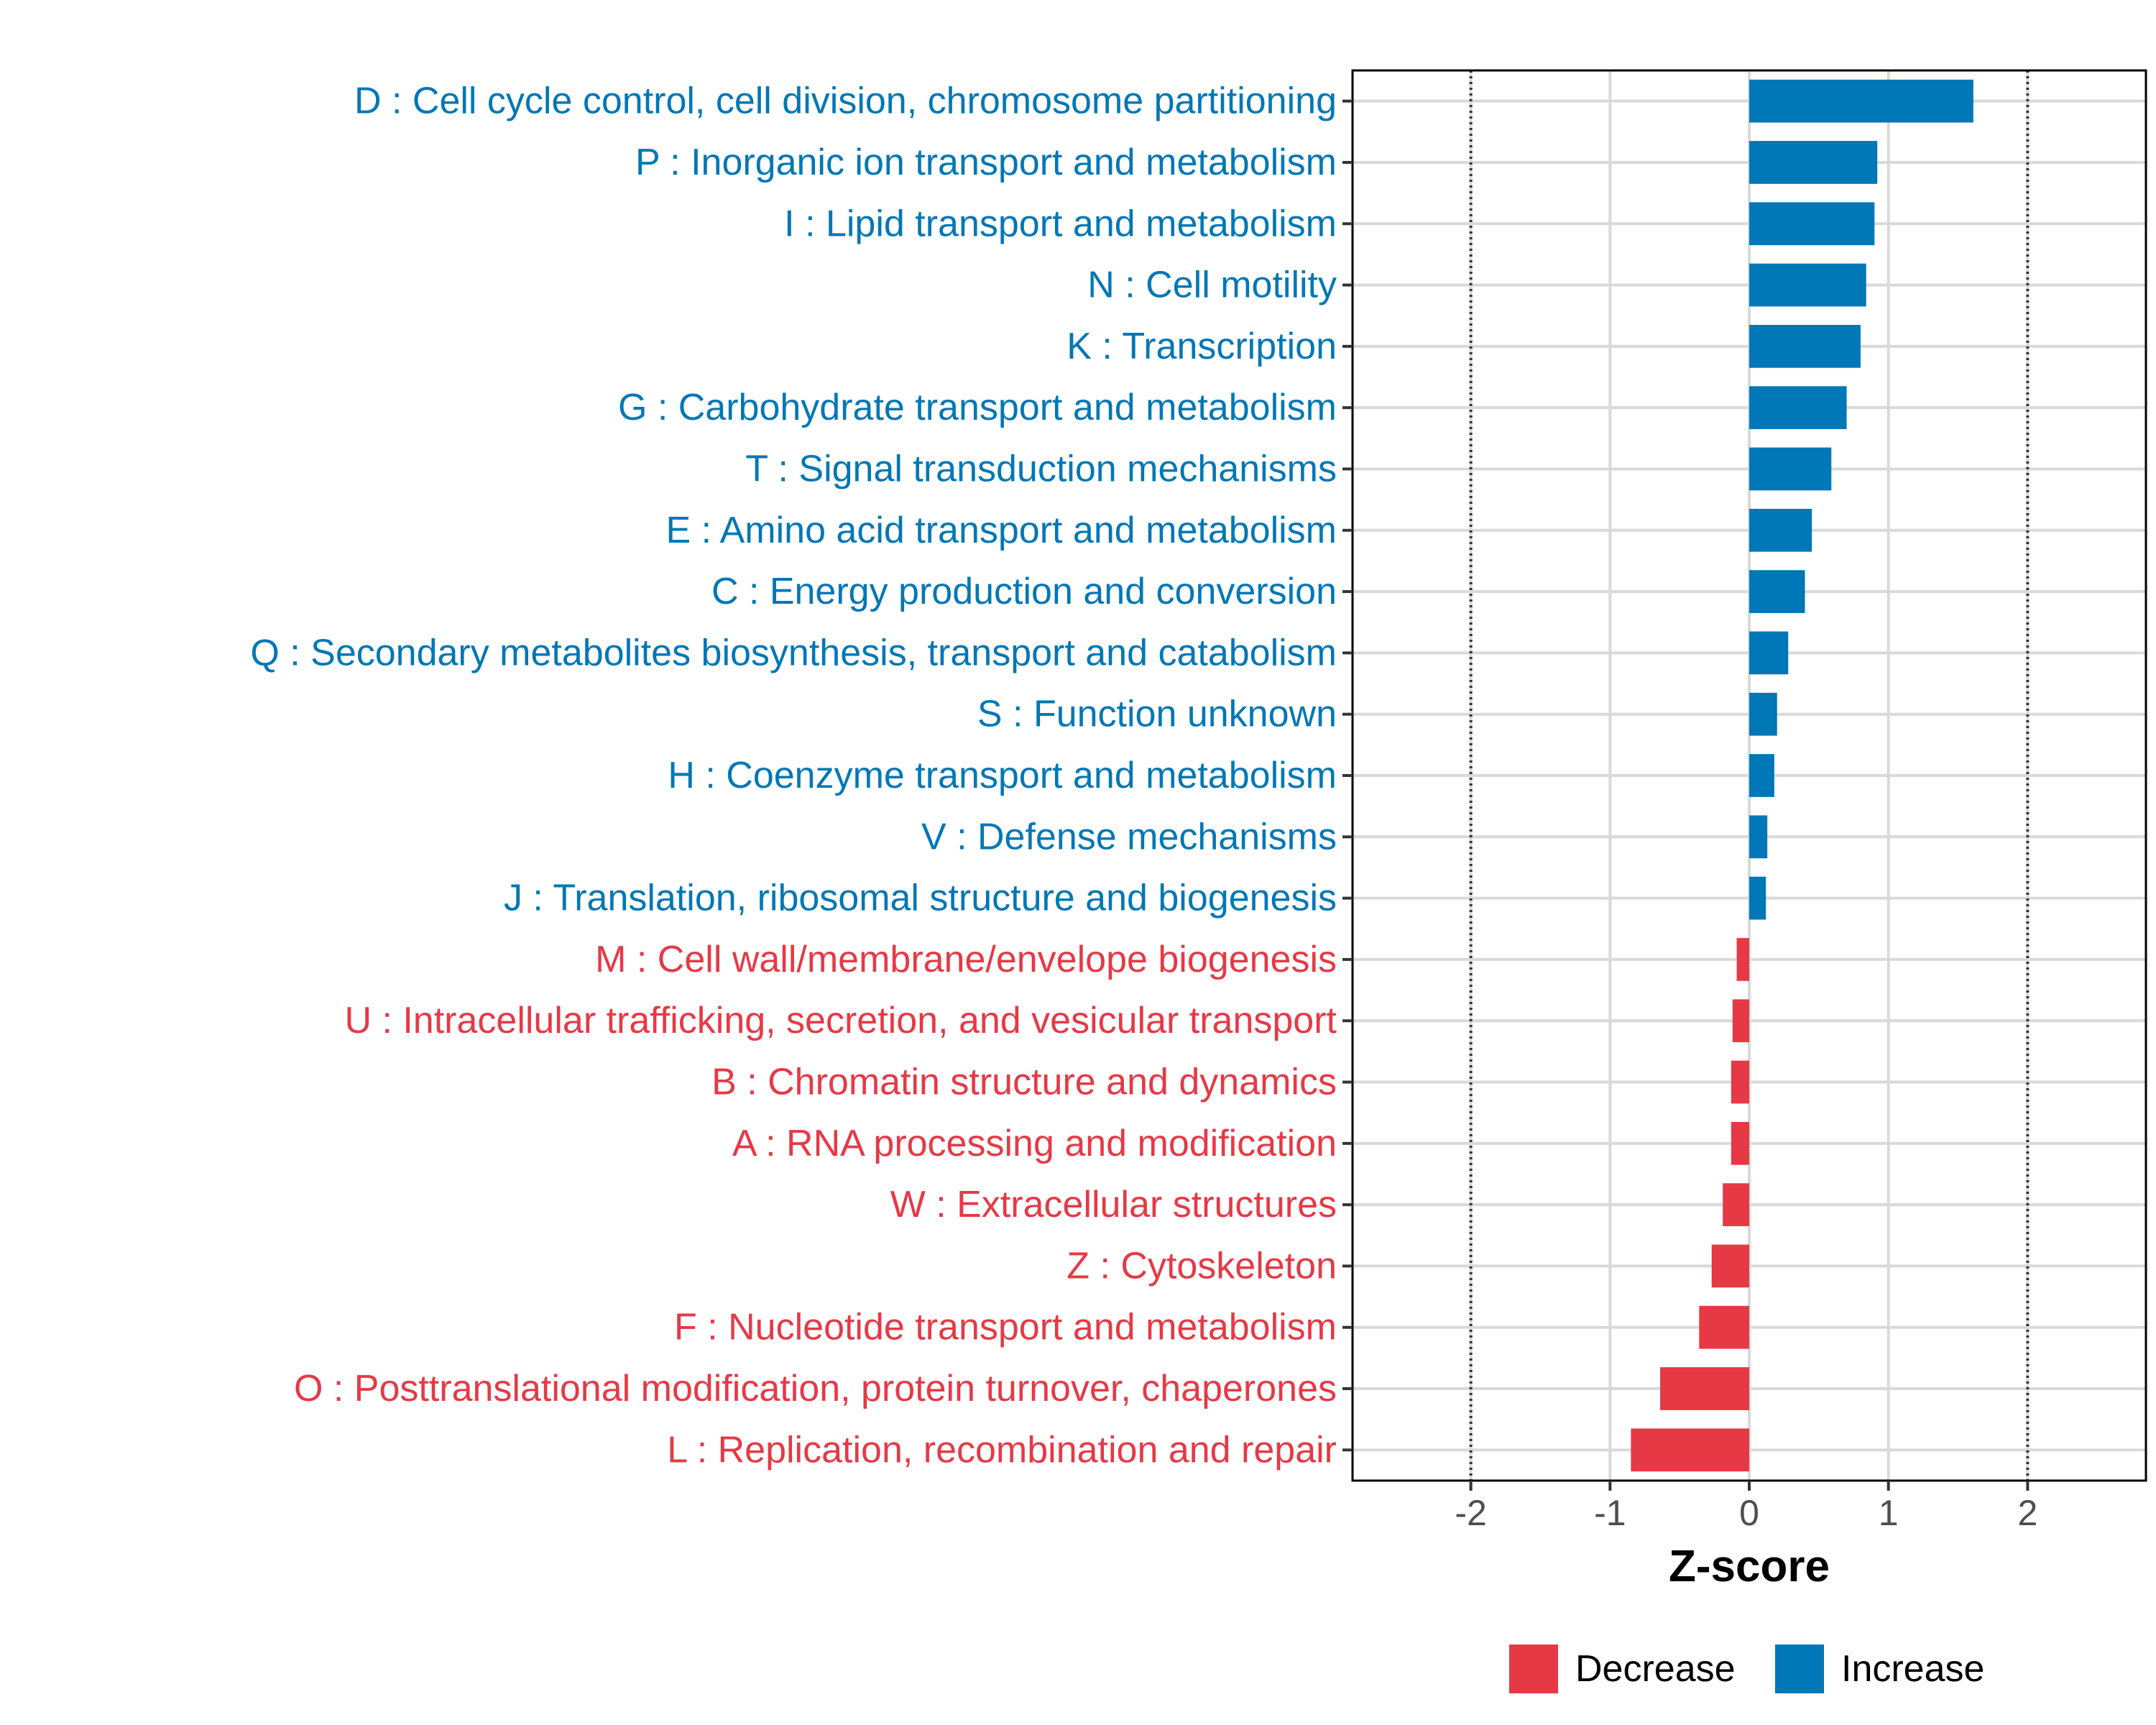  What do you see at coordinates (1749, 1513) in the screenshot?
I see `x-tick-label: 0` at bounding box center [1749, 1513].